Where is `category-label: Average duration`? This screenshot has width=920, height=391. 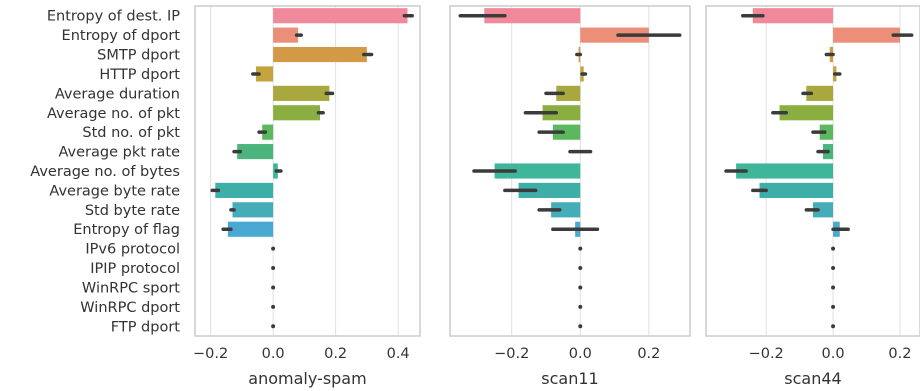 category-label: Average duration is located at coordinates (117, 94).